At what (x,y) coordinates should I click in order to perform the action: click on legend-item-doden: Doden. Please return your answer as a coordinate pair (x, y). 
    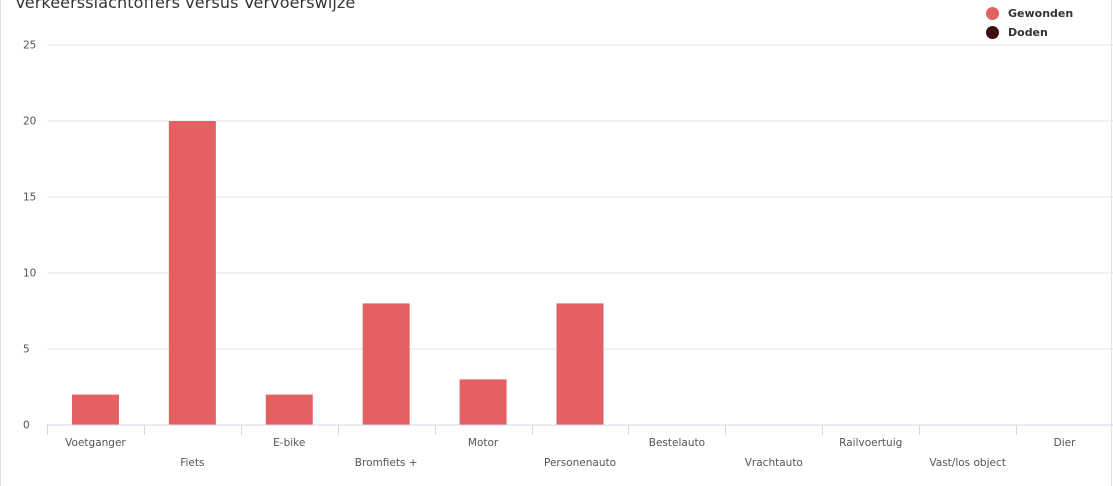
    Looking at the image, I should click on (1029, 32).